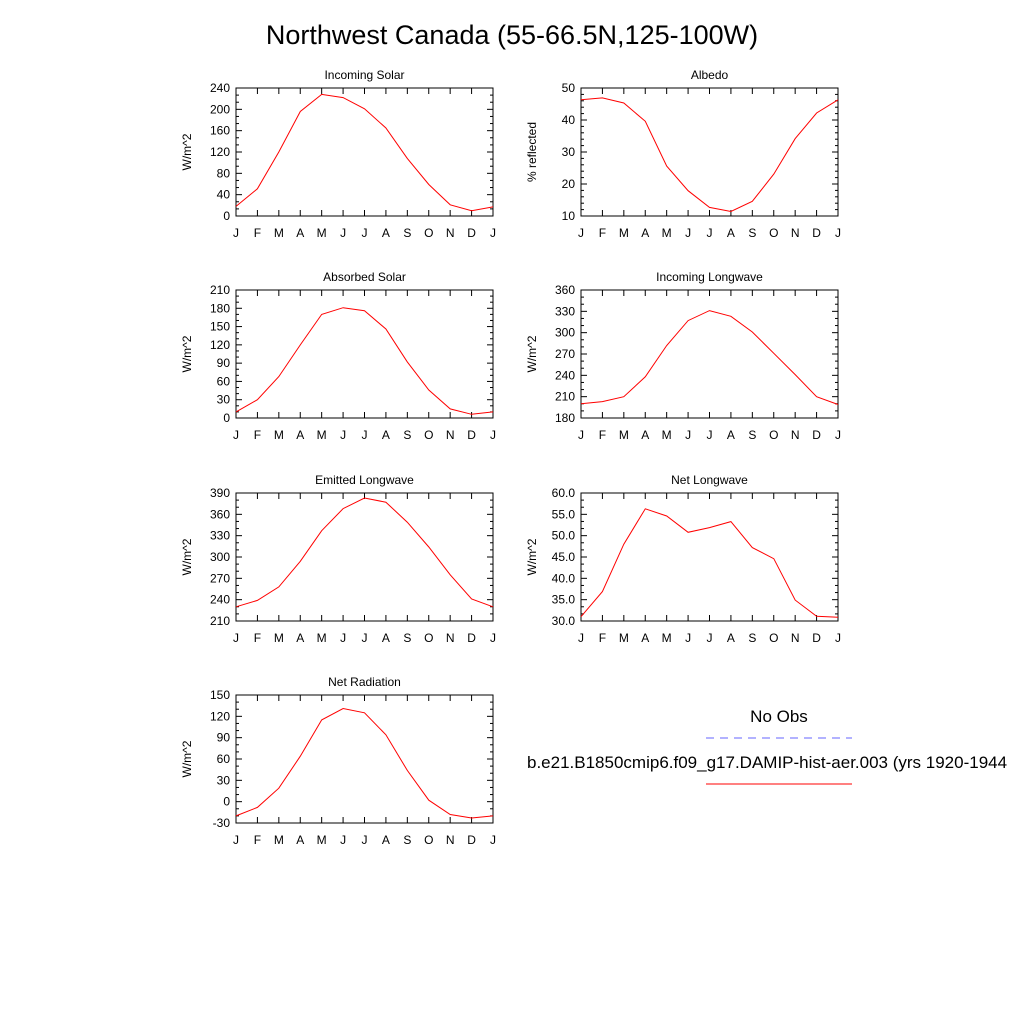 This screenshot has width=1024, height=1024. Describe the element at coordinates (564, 536) in the screenshot. I see `y-tick-label: 50.0` at that location.